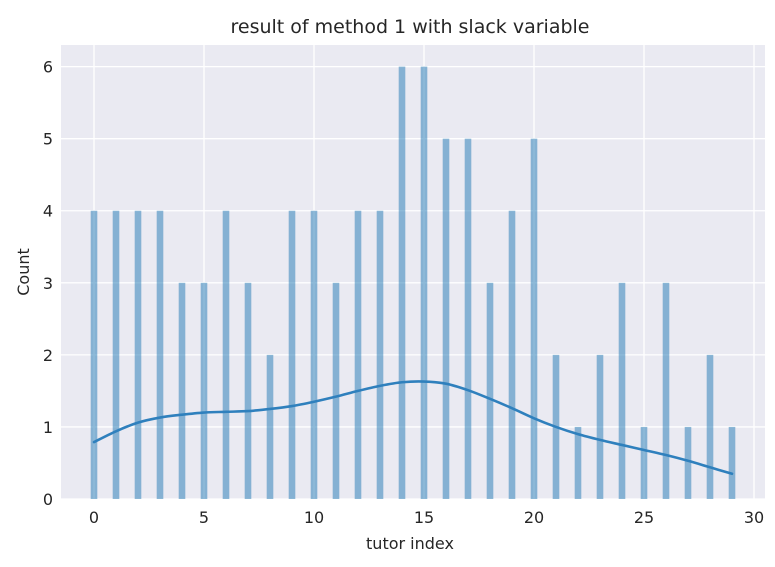  I want to click on x-tick-label: 5, so click(204, 517).